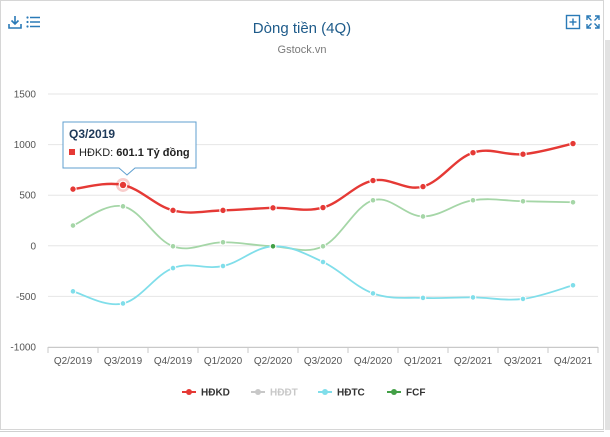 The width and height of the screenshot is (610, 437). I want to click on hover-point, so click(123, 185).